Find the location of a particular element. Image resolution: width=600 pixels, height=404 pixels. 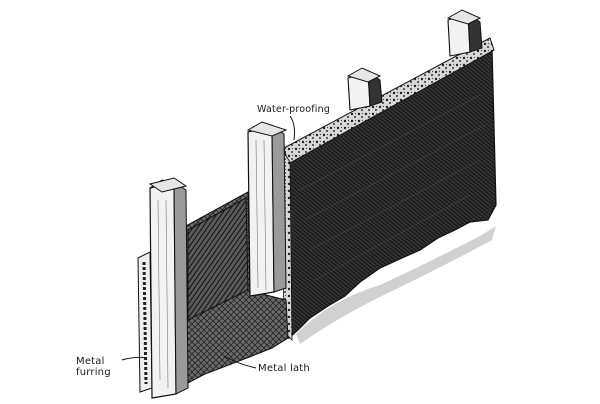

leader-metal-furring is located at coordinates (134, 358).